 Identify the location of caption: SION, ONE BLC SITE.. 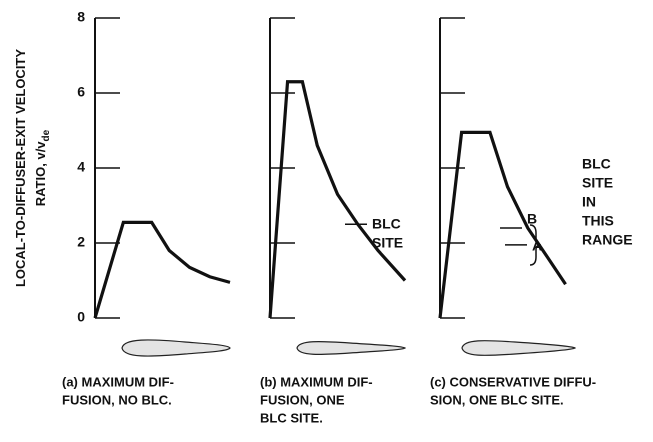
(497, 399).